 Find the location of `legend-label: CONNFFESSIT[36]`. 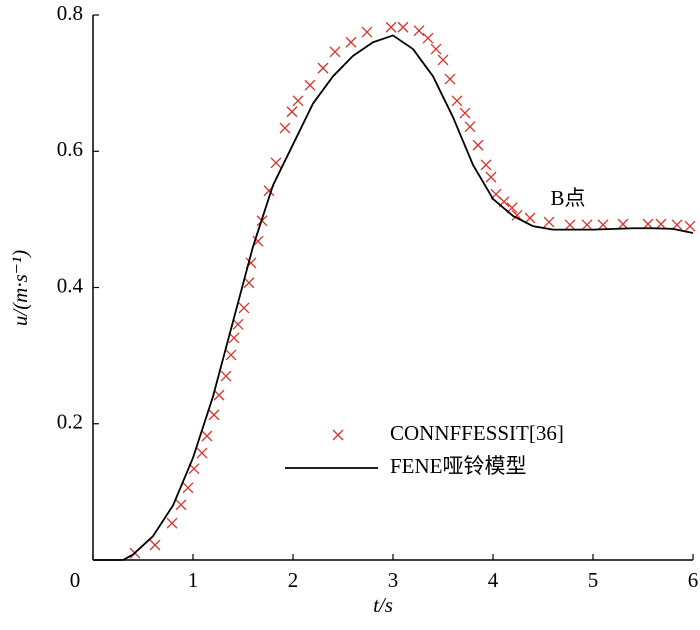

legend-label: CONNFFESSIT[36] is located at coordinates (477, 433).